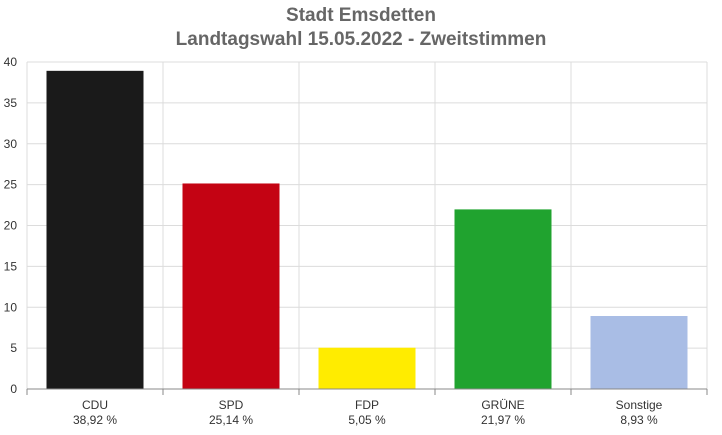 The image size is (722, 435). I want to click on x-tick-label: GRÜNE, so click(502, 405).